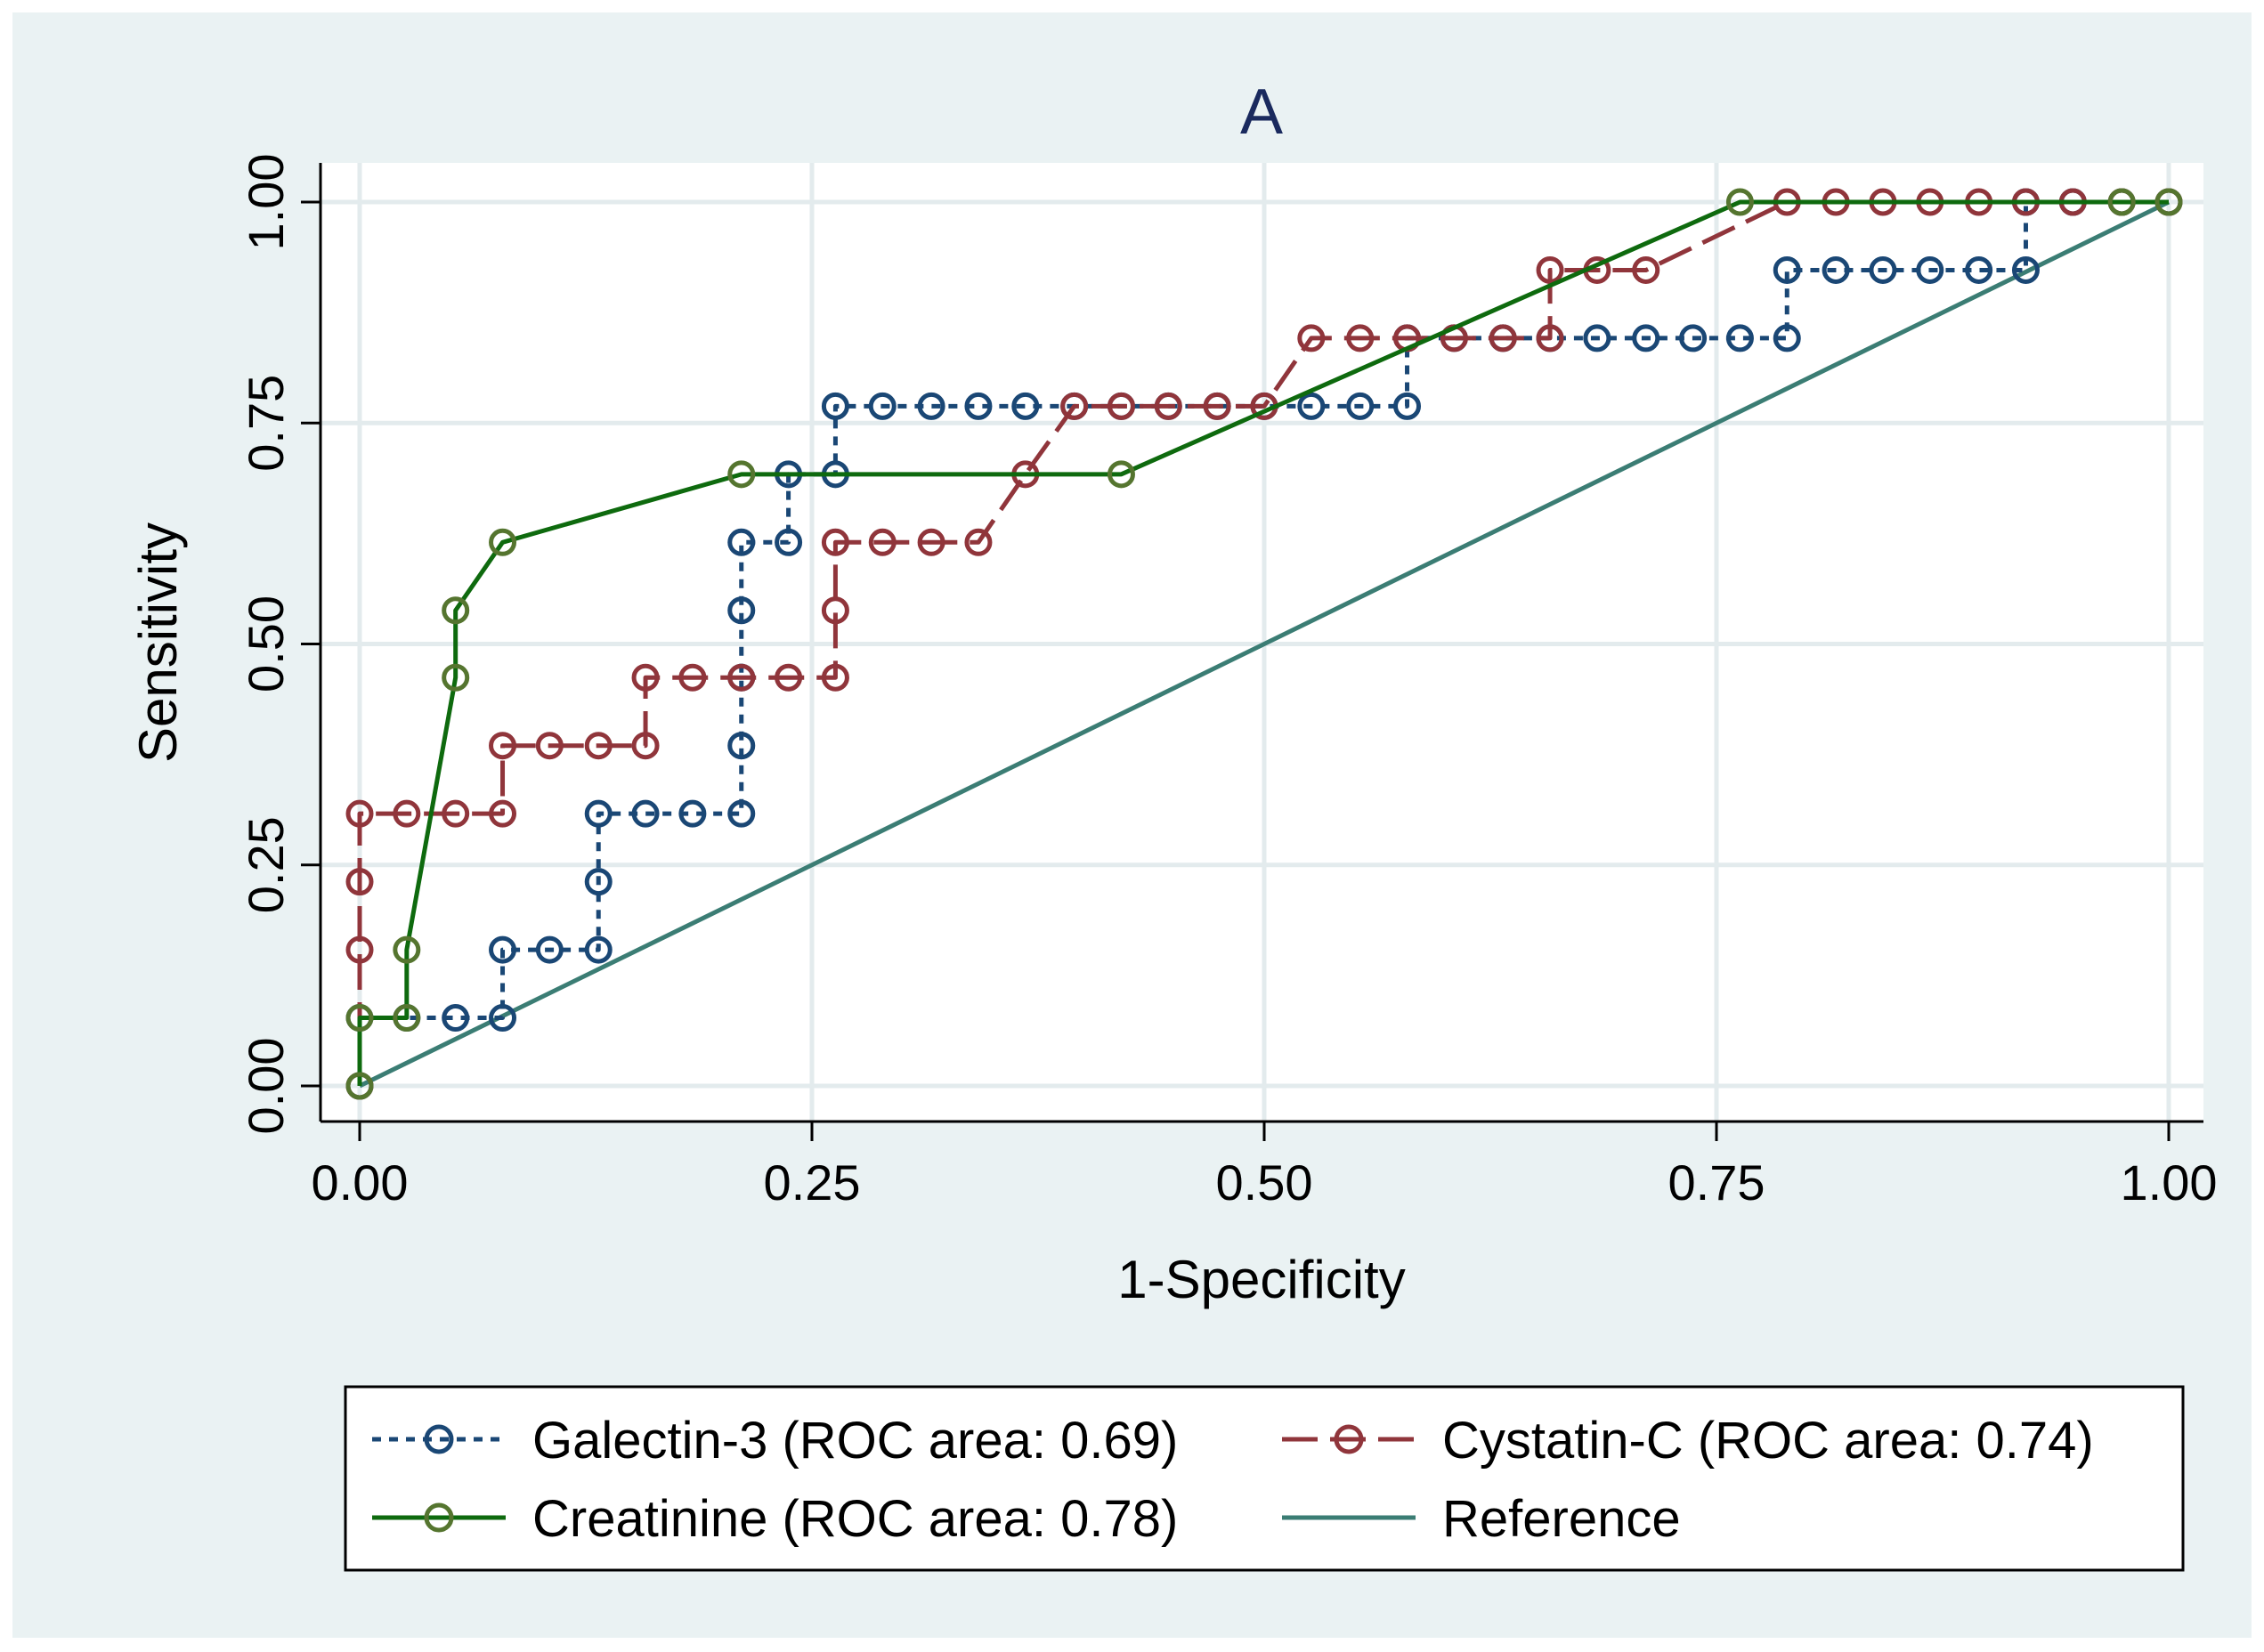 The width and height of the screenshot is (2264, 1652). What do you see at coordinates (855, 1519) in the screenshot?
I see `legend-creatinine-label: Creatinine (ROC area: 0.78)` at bounding box center [855, 1519].